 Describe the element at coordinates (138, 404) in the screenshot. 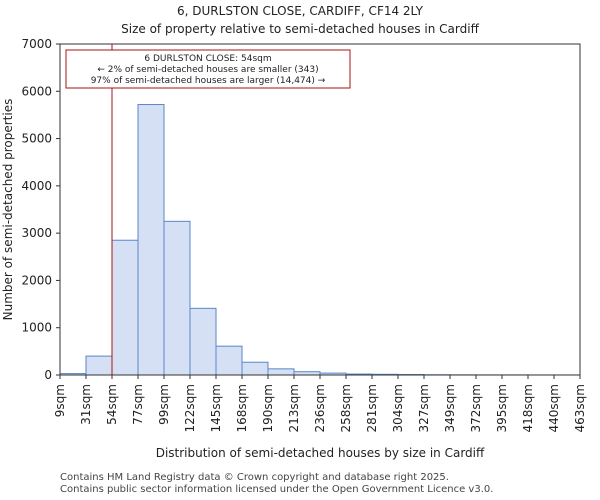

I see `x-tick-label: 77sqm` at that location.